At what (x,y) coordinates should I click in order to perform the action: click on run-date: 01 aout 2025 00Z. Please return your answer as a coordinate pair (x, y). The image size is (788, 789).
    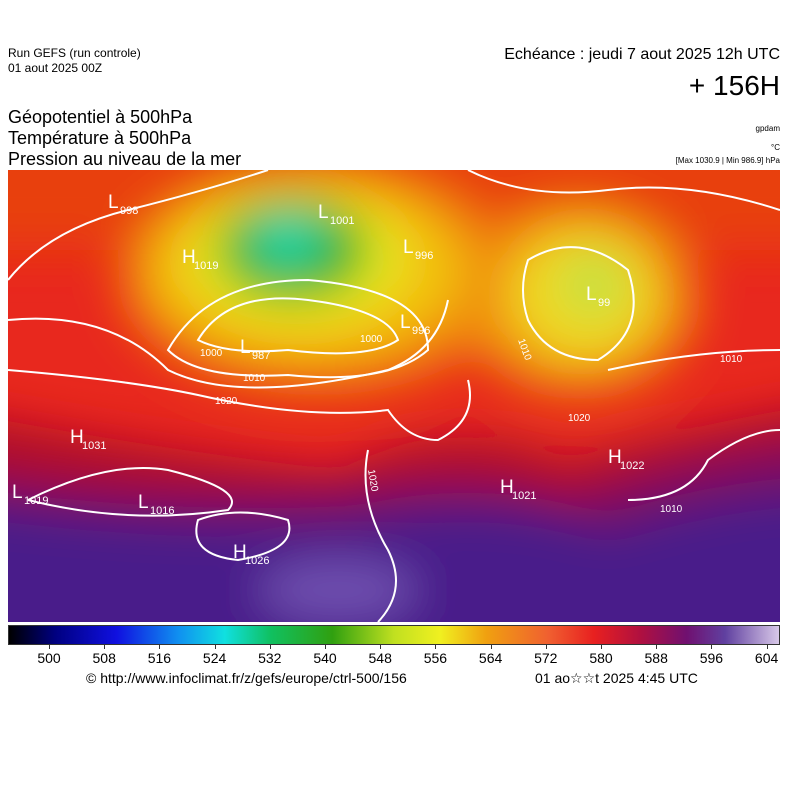
    Looking at the image, I should click on (55, 68).